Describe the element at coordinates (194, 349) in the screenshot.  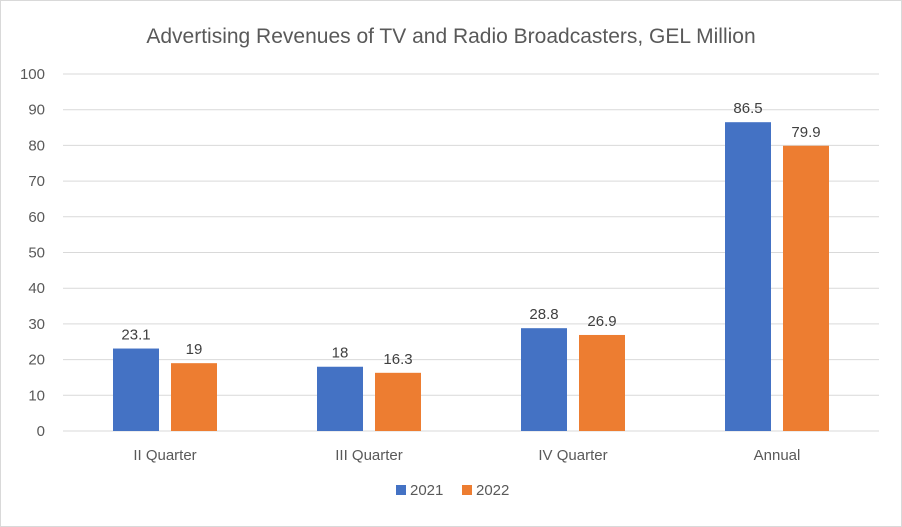
I see `data-label: 19` at that location.